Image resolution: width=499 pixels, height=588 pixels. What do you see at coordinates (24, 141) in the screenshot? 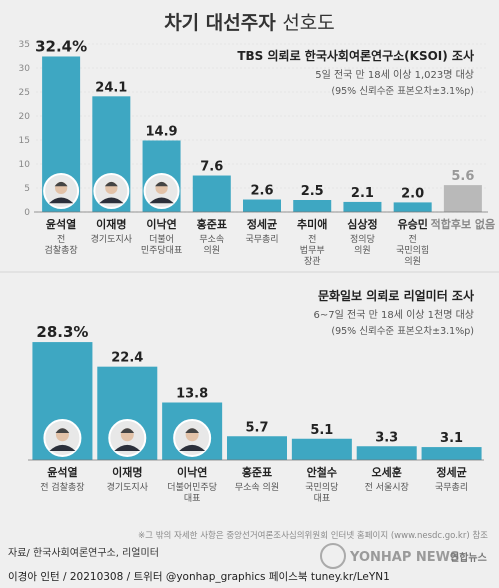
I see `y-tick-label: 15` at bounding box center [24, 141].